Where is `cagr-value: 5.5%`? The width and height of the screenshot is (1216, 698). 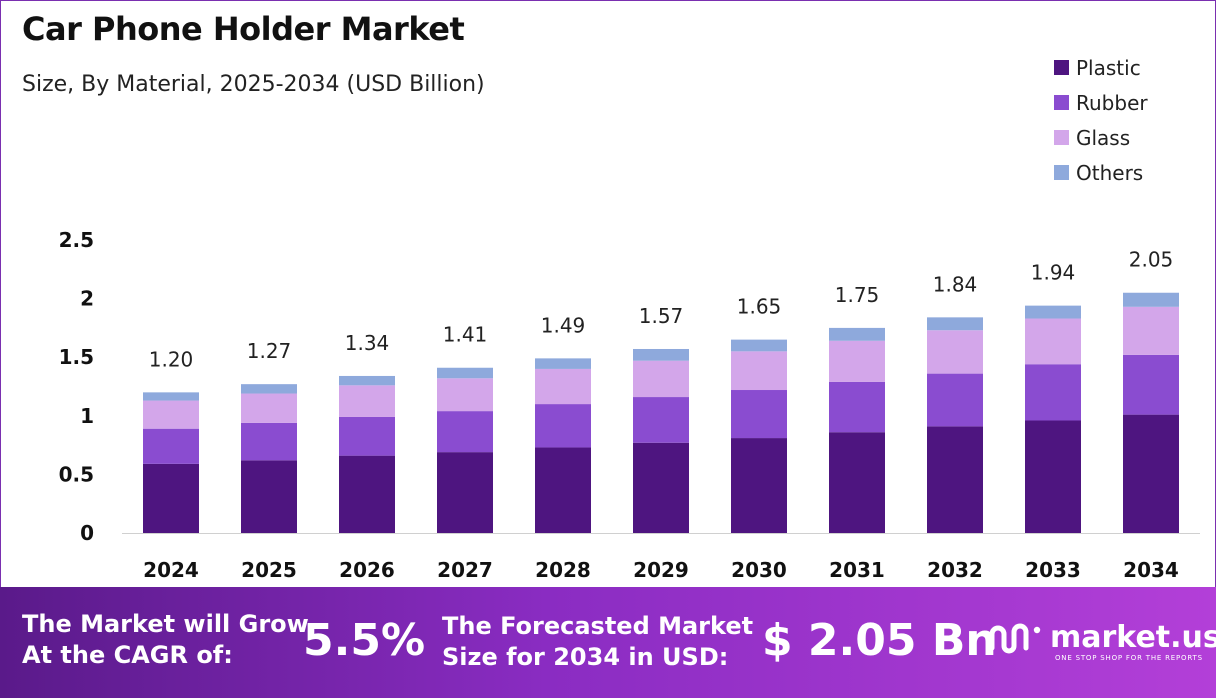 cagr-value: 5.5% is located at coordinates (364, 640).